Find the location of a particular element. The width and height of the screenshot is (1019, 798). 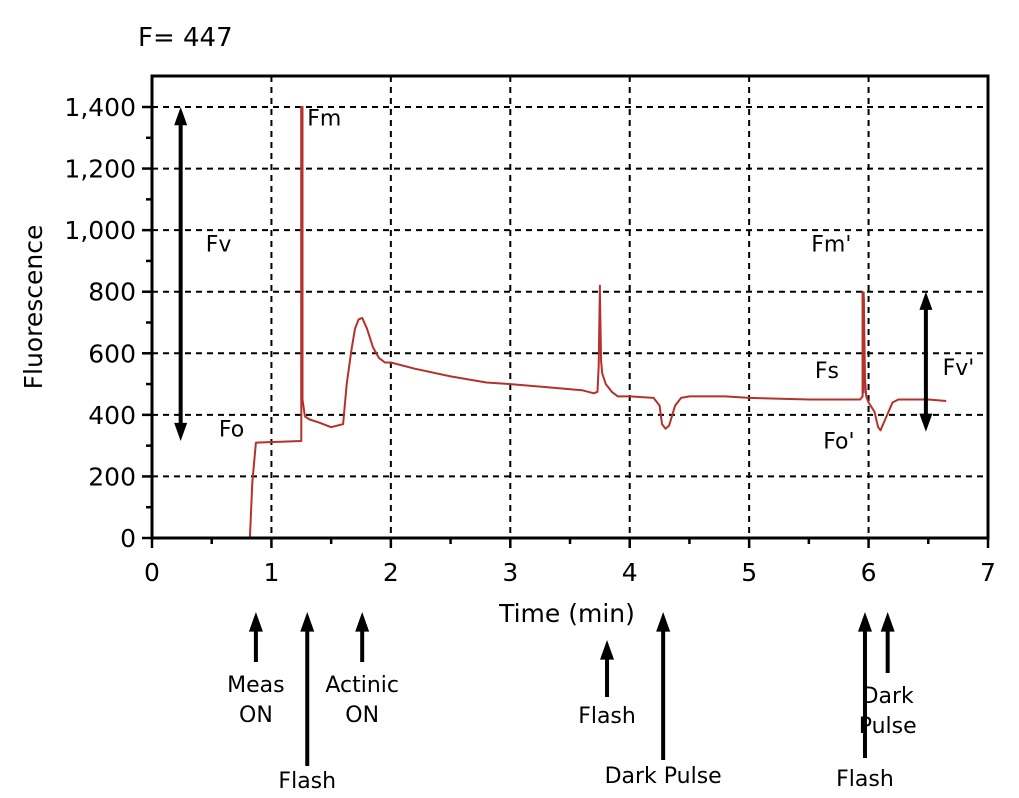

curve-annotation: Fv' is located at coordinates (959, 368).